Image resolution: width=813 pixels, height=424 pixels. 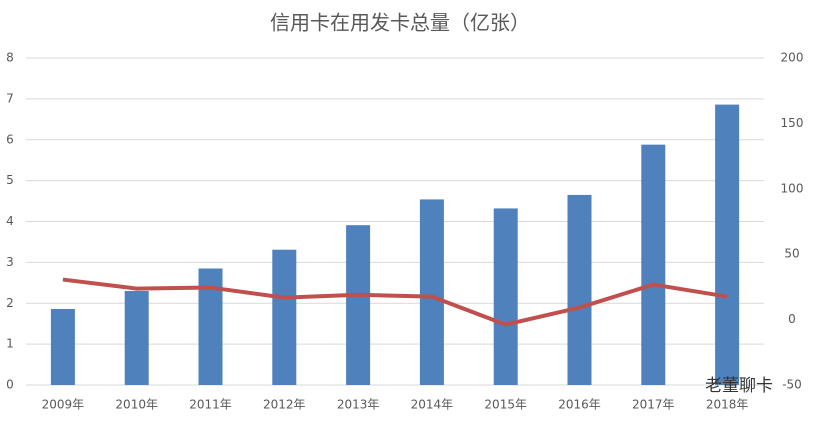 I want to click on x-tick-label: 2018年, so click(x=727, y=405).